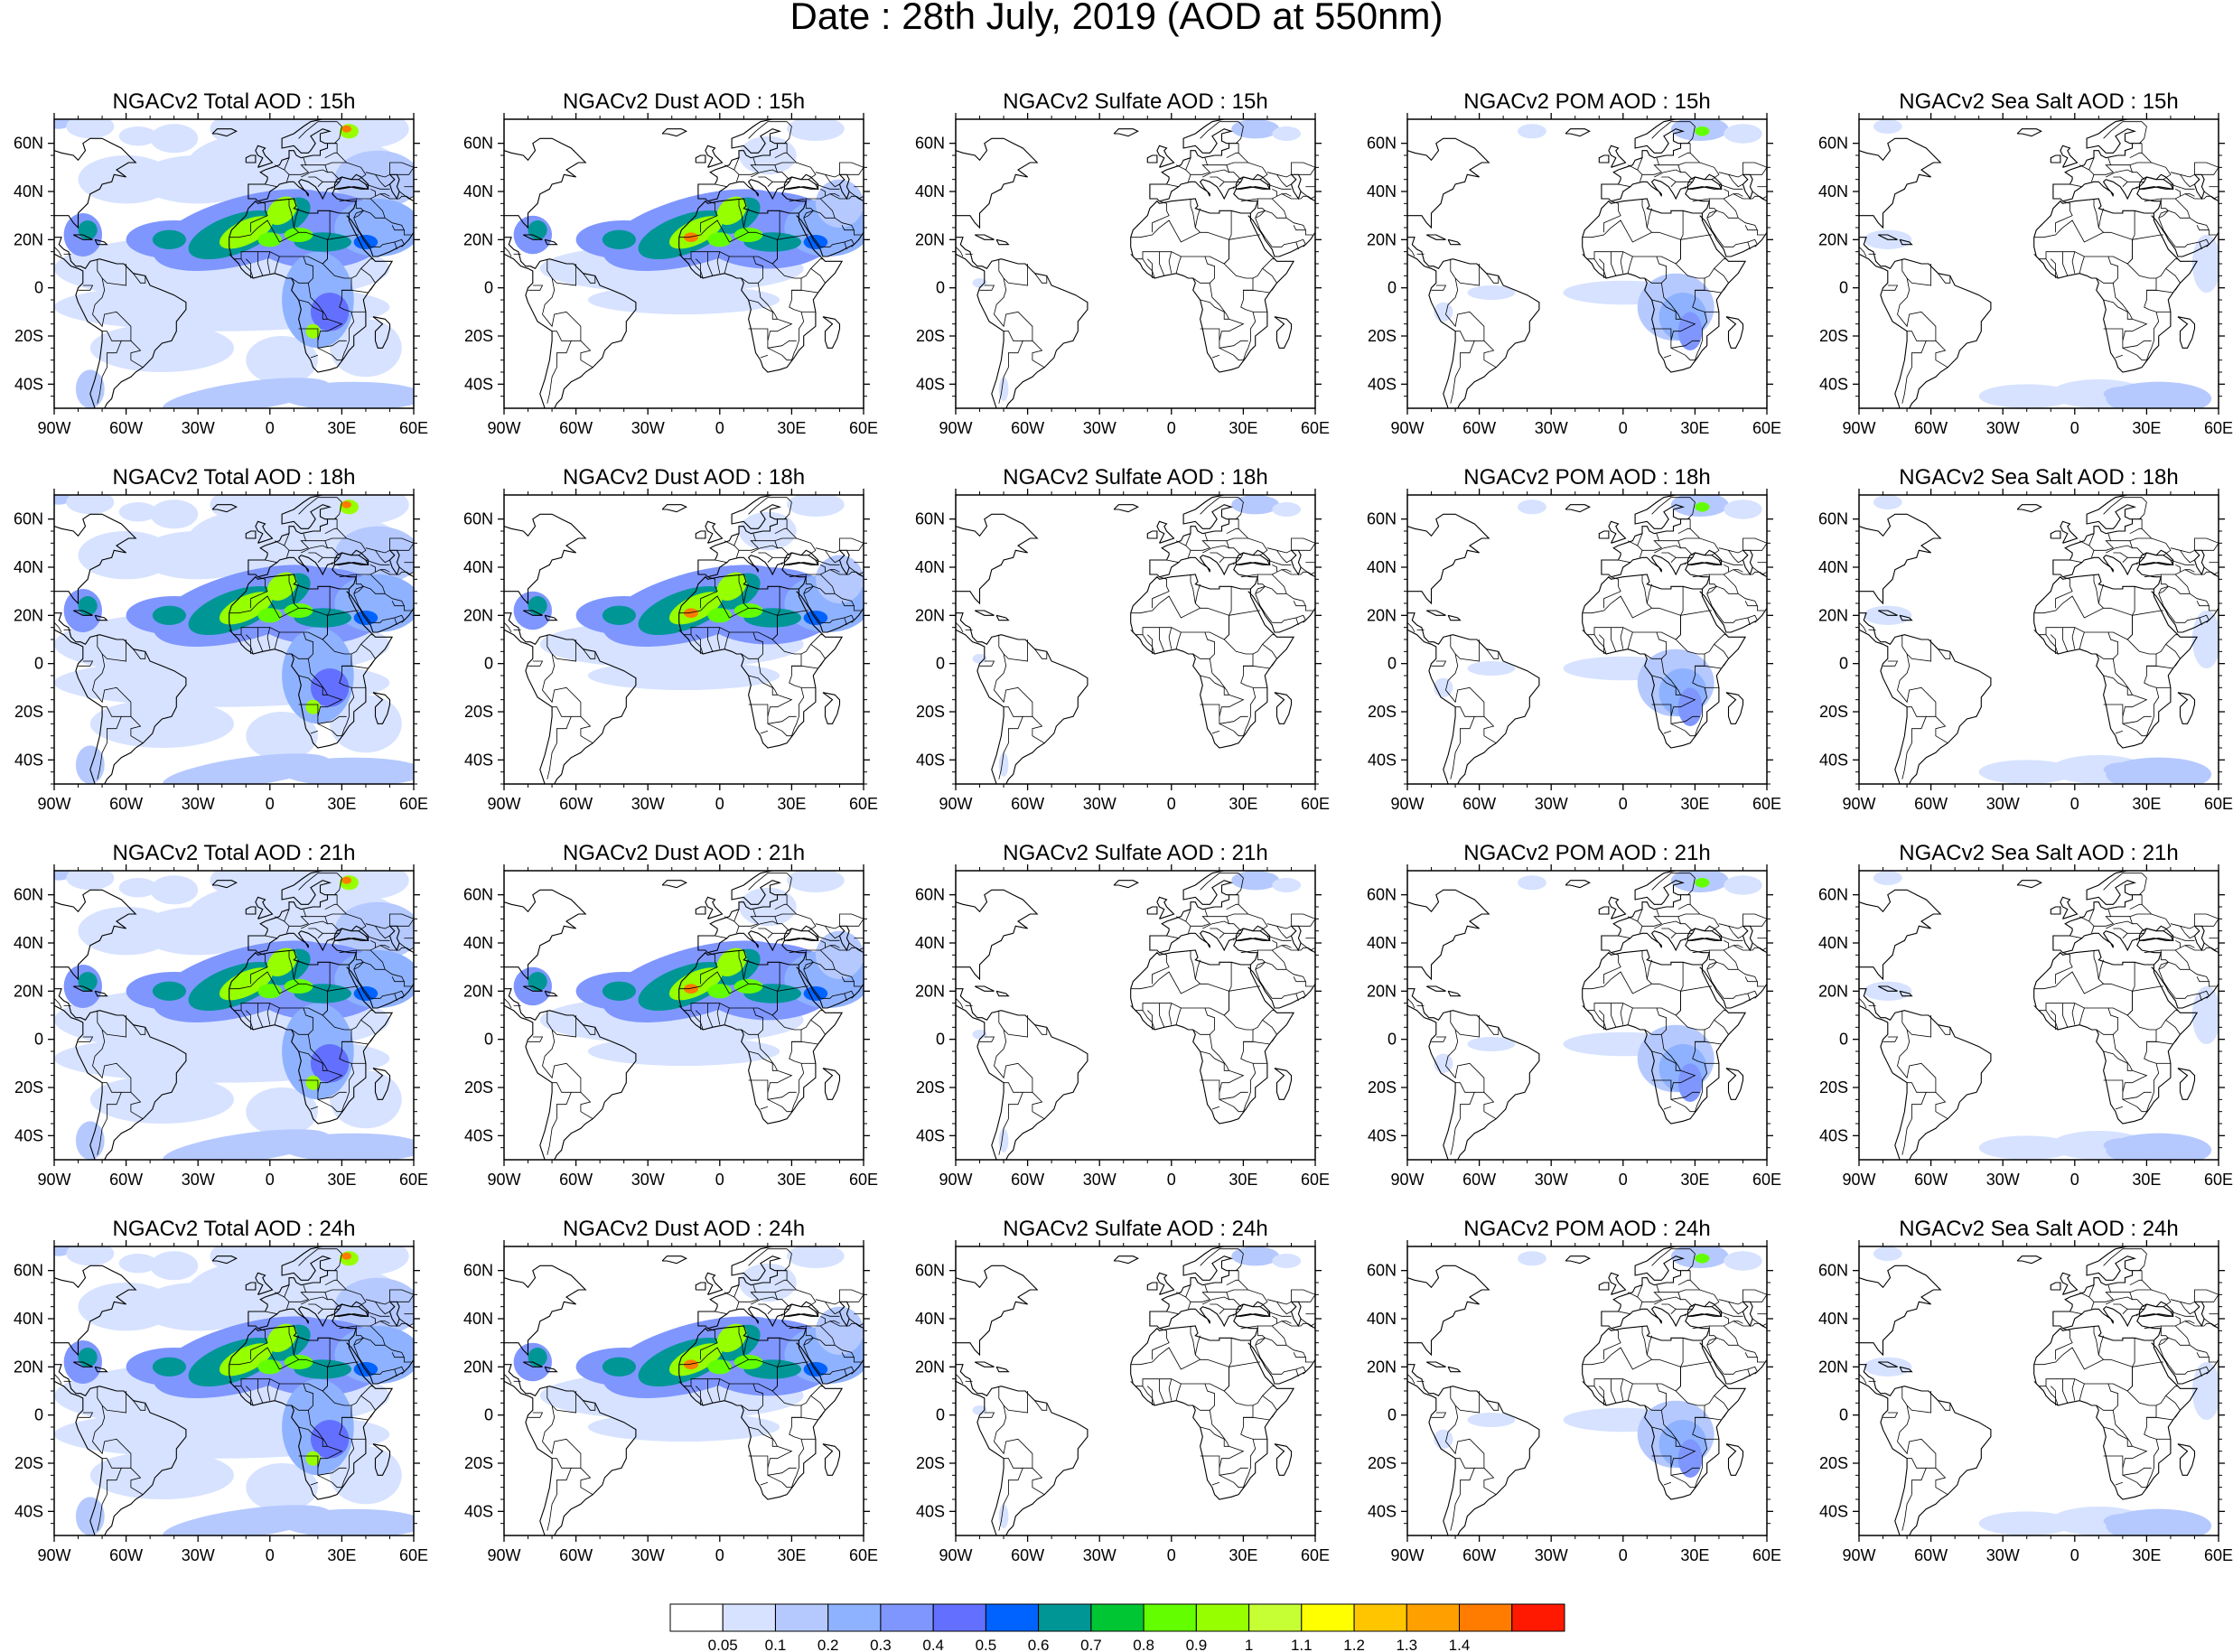  I want to click on map-background, so click(2039, 263).